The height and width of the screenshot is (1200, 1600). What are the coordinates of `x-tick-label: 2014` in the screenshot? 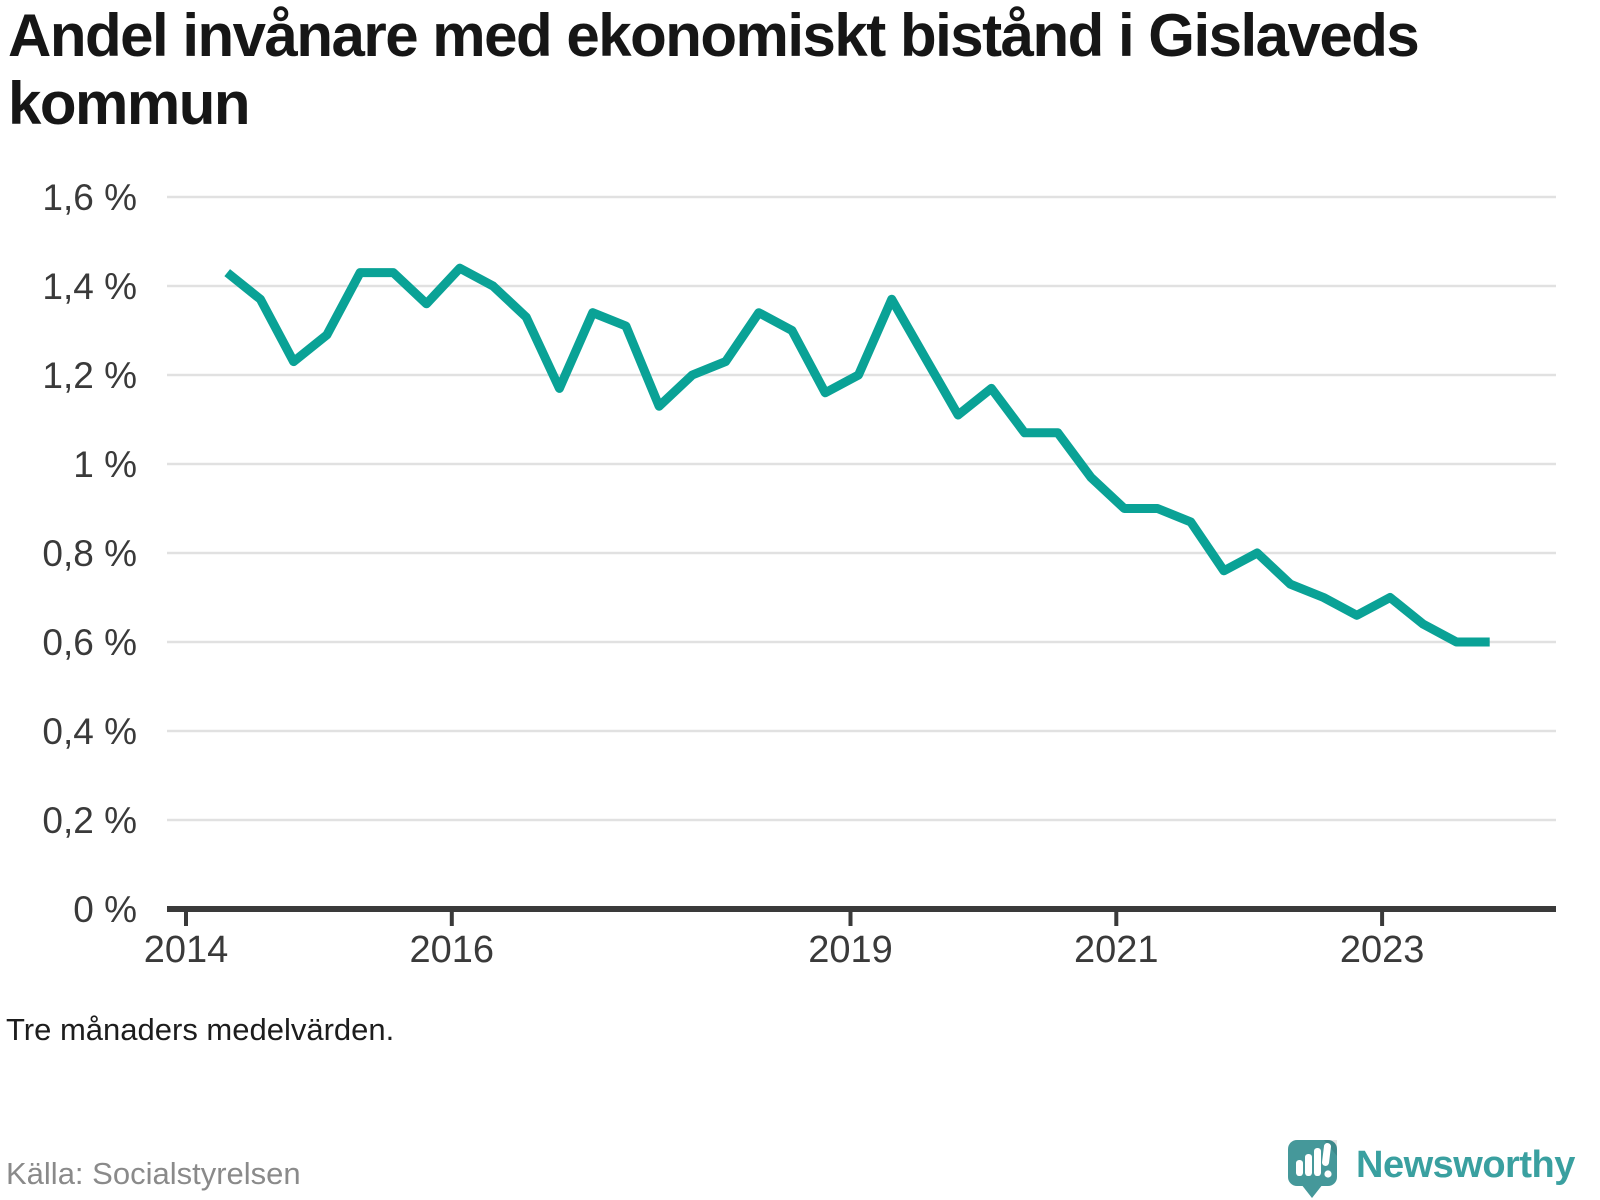 It's located at (186, 950).